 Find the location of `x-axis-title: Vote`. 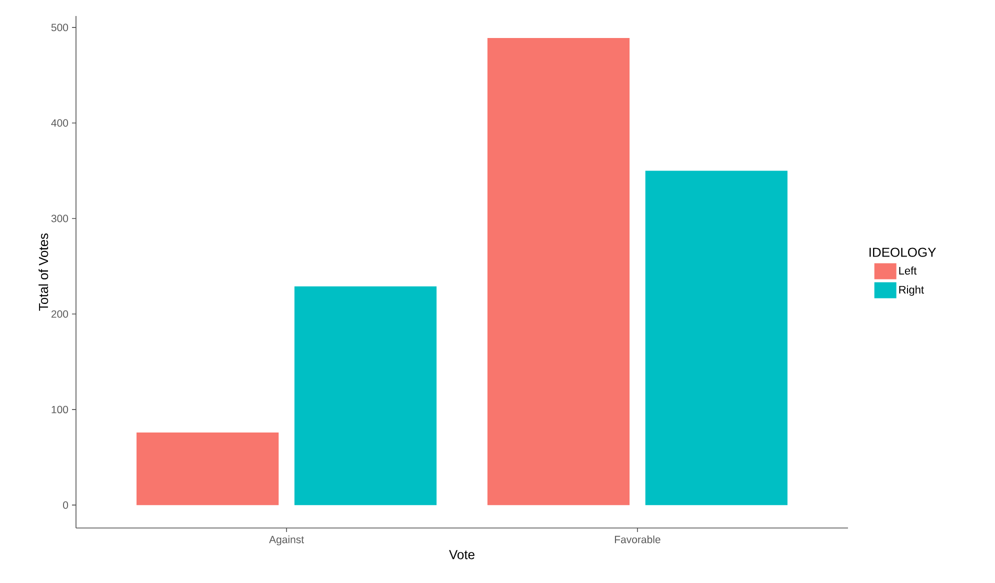

x-axis-title: Vote is located at coordinates (461, 555).